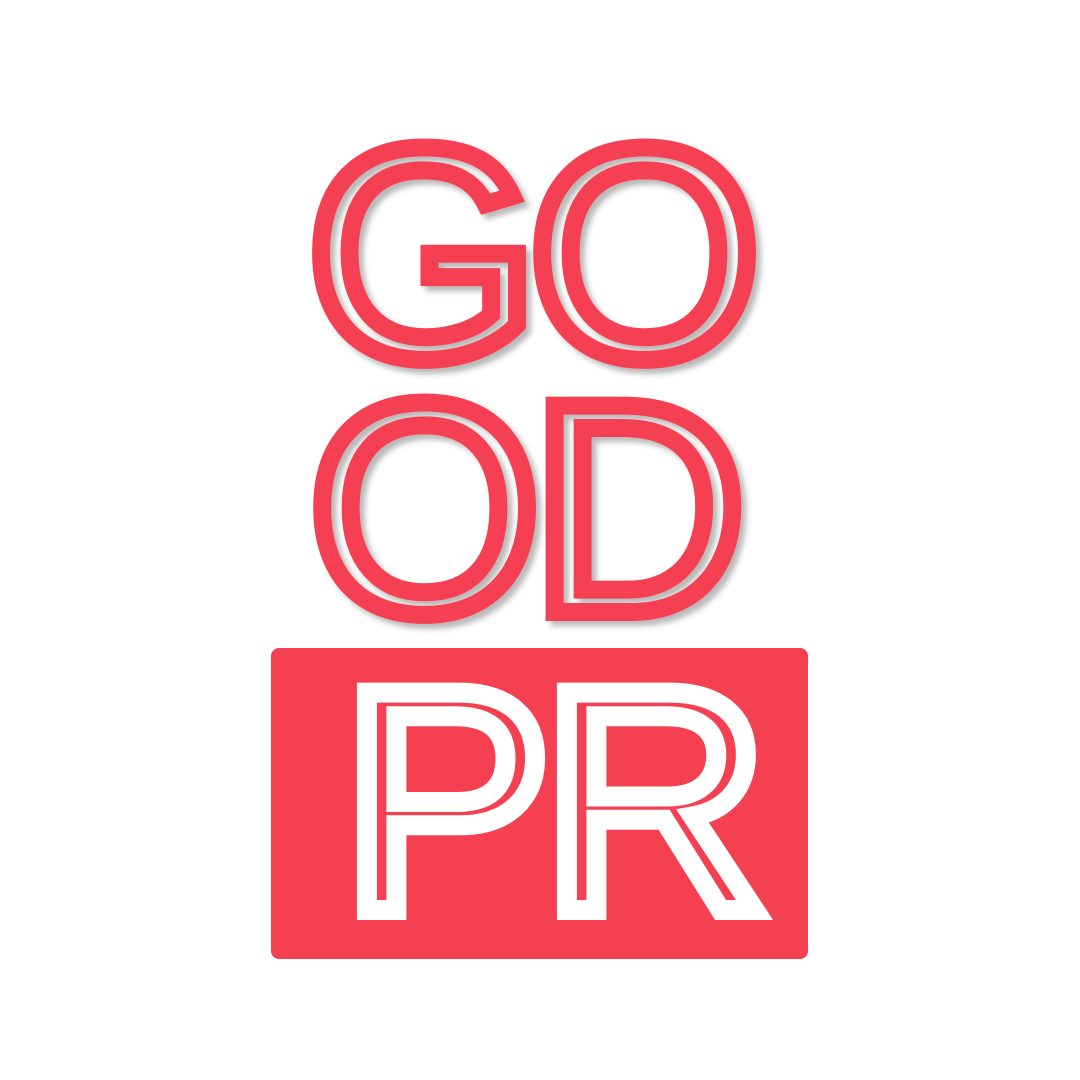 The image size is (1080, 1080). I want to click on letter-d: D, so click(638, 490).